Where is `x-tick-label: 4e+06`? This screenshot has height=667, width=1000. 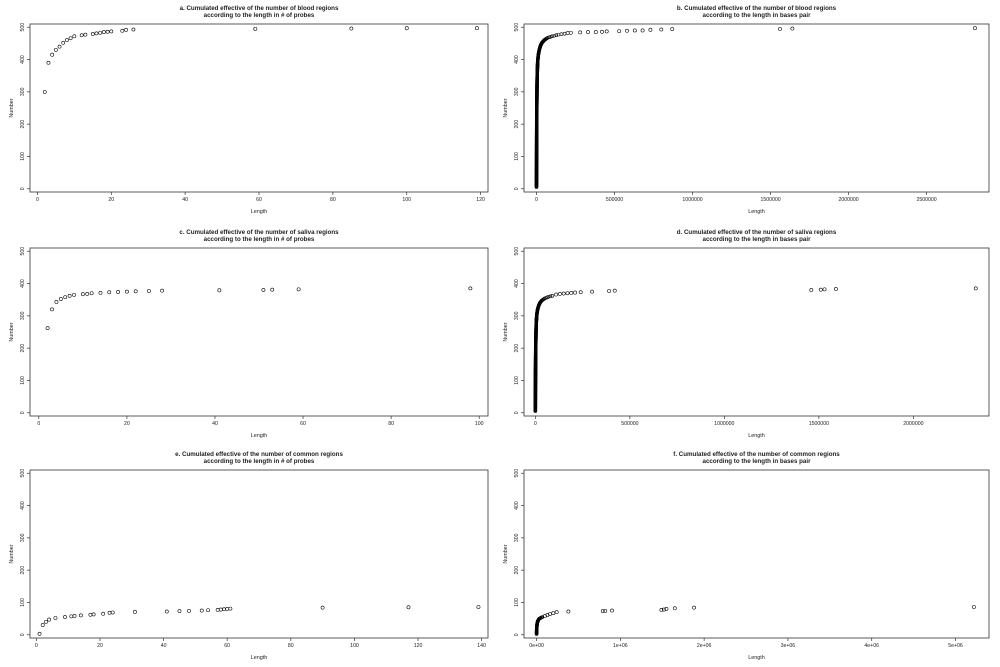 x-tick-label: 4e+06 is located at coordinates (871, 646).